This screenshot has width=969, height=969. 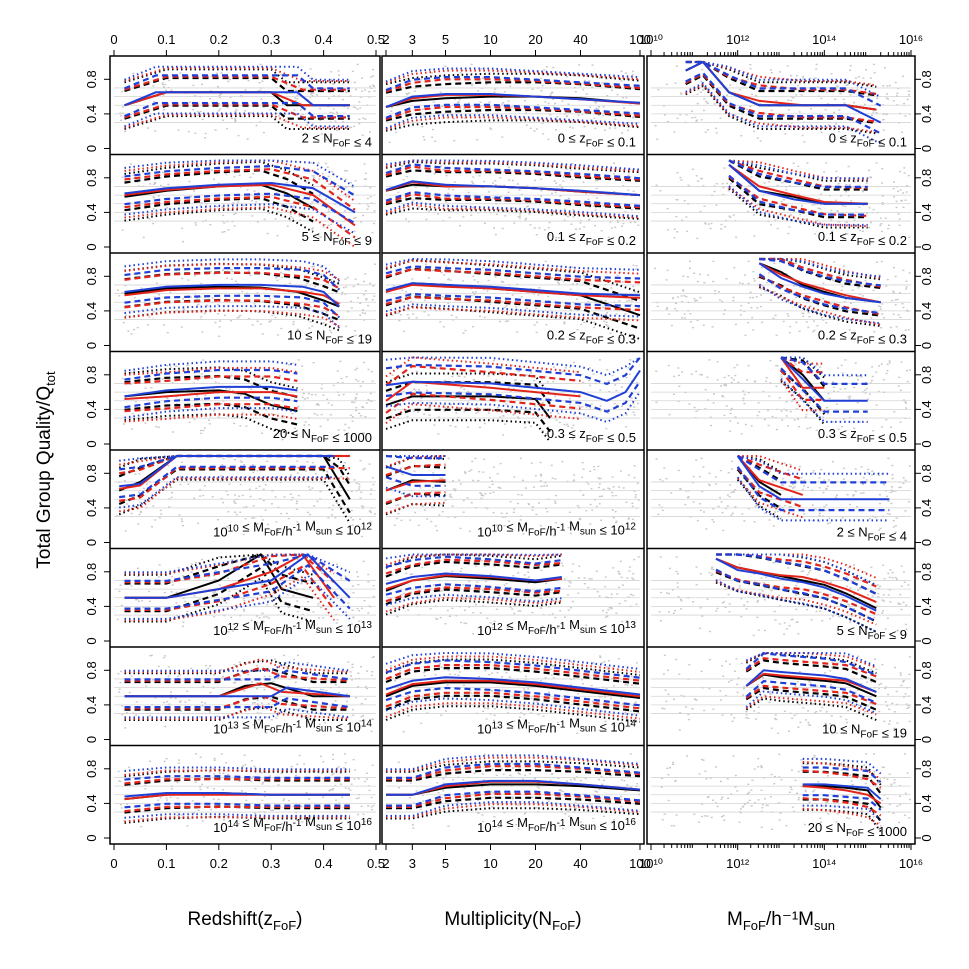 What do you see at coordinates (229, 598) in the screenshot?
I see `extreme-lower-red` at bounding box center [229, 598].